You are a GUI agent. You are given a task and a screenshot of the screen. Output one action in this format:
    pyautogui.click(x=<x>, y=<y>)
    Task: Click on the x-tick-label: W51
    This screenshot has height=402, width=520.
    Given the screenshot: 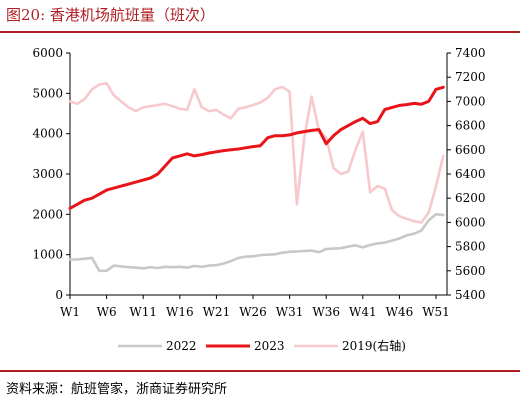 What is the action you would take?
    pyautogui.click(x=436, y=312)
    